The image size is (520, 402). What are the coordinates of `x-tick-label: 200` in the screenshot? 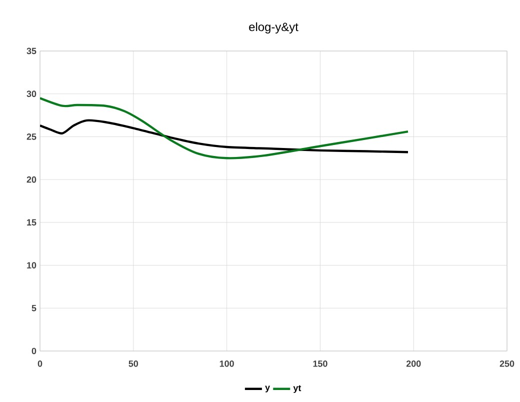 It's located at (413, 363).